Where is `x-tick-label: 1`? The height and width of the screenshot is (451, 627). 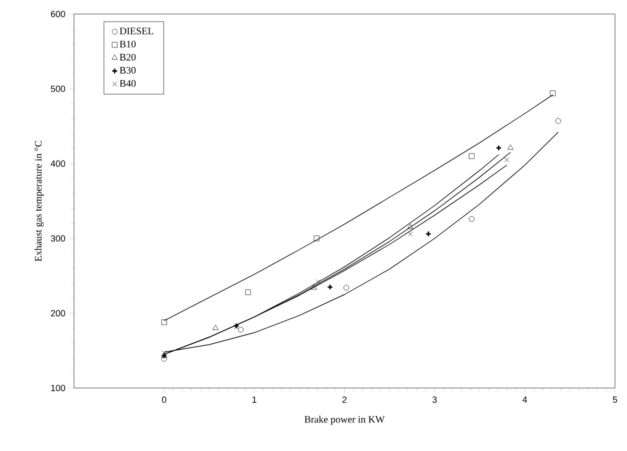 x-tick-label: 1 is located at coordinates (254, 399).